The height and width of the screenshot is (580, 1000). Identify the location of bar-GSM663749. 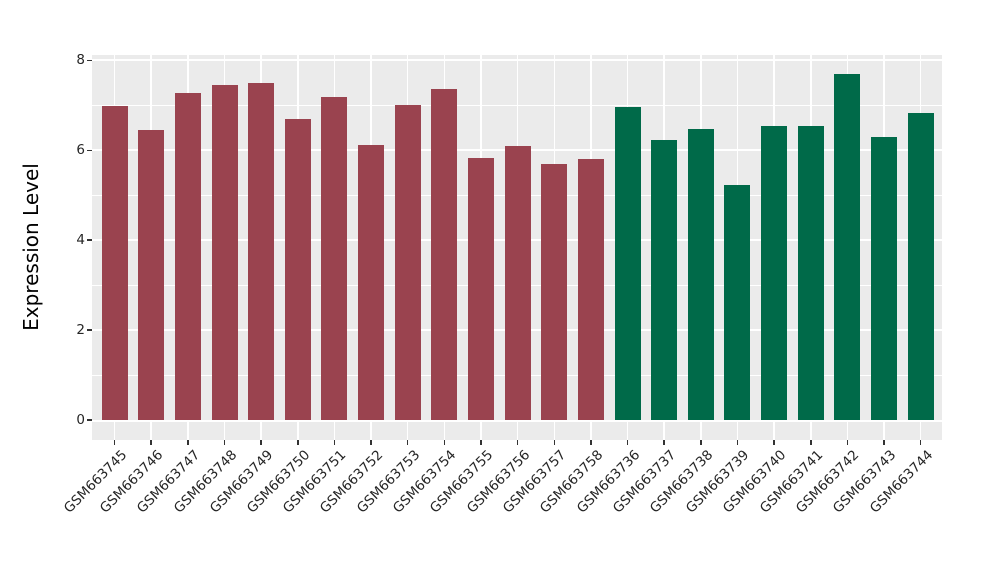
(261, 251).